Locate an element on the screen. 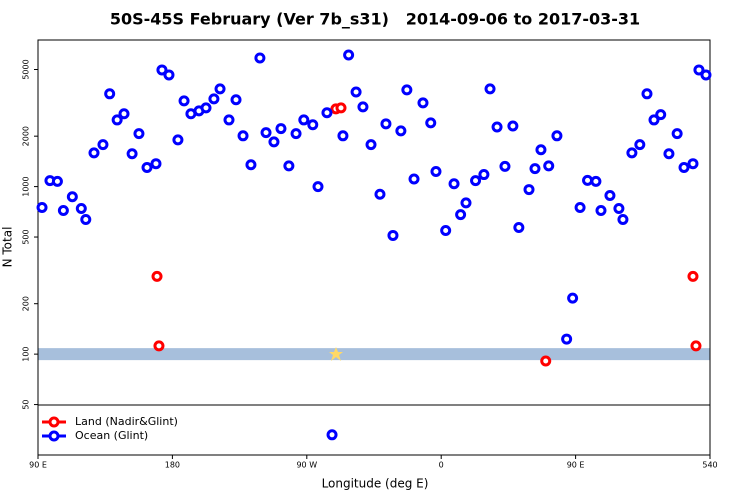 Image resolution: width=750 pixels, height=500 pixels. legend-label: Ocean (Glint) is located at coordinates (111, 435).